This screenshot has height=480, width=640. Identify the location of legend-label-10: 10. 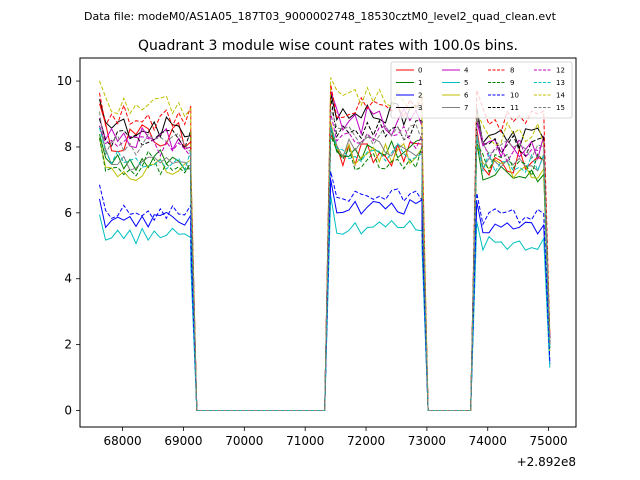
(514, 96).